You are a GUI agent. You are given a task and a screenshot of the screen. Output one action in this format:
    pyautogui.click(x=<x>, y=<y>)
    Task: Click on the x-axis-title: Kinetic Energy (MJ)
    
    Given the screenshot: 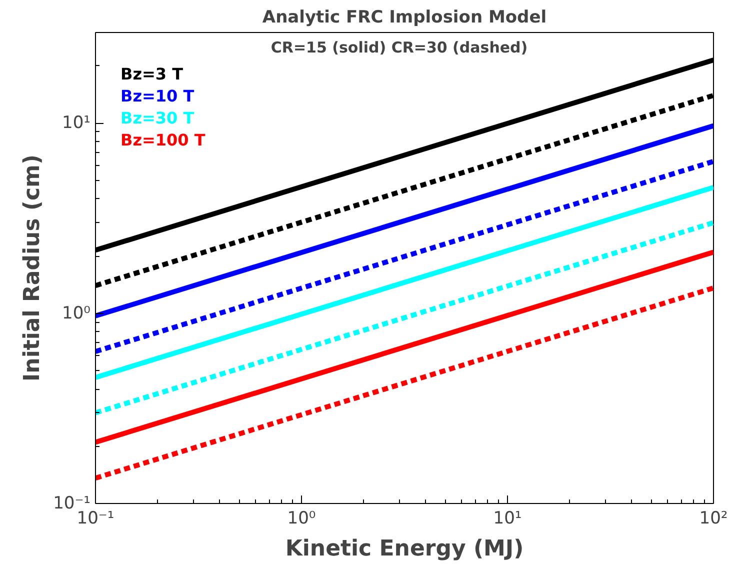 What is the action you would take?
    pyautogui.click(x=404, y=549)
    